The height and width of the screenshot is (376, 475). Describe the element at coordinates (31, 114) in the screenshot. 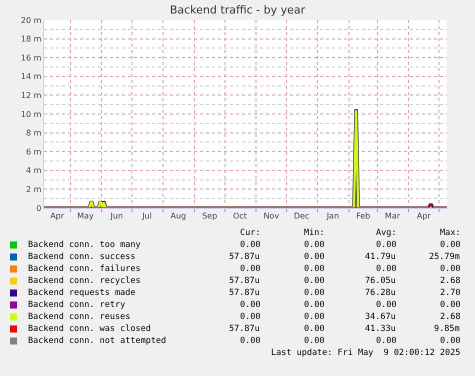

I see `y-tick-label: 10 m` at that location.